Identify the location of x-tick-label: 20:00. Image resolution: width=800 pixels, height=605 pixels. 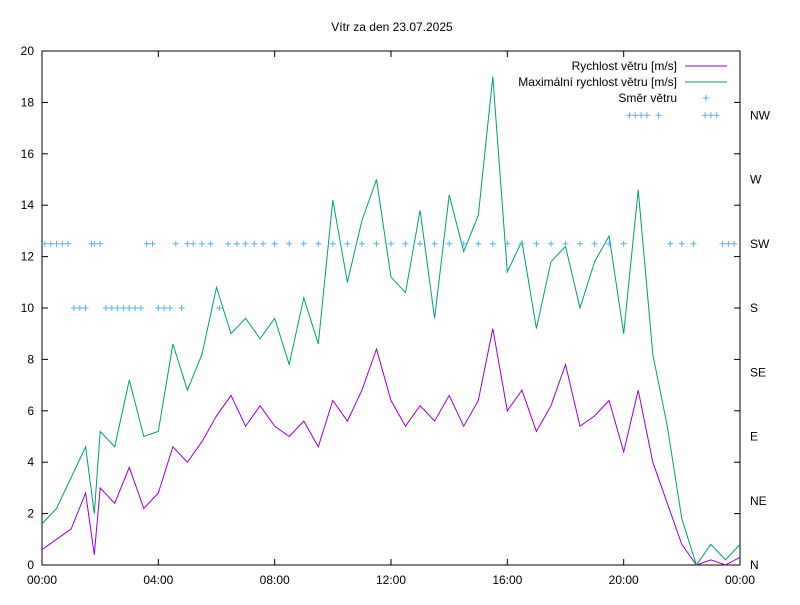
(624, 580).